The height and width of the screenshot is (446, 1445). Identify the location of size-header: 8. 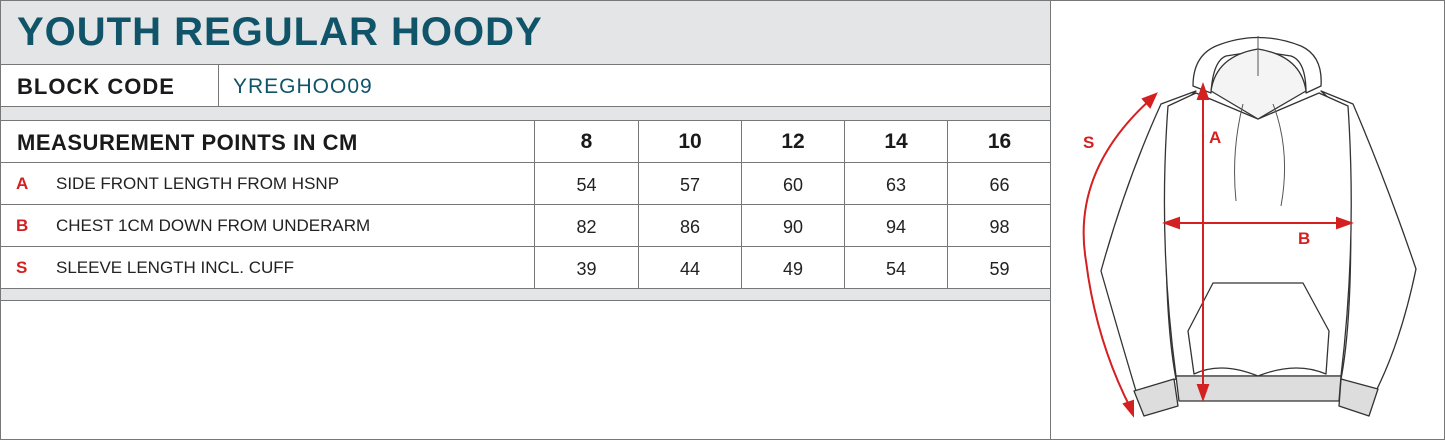
(586, 141).